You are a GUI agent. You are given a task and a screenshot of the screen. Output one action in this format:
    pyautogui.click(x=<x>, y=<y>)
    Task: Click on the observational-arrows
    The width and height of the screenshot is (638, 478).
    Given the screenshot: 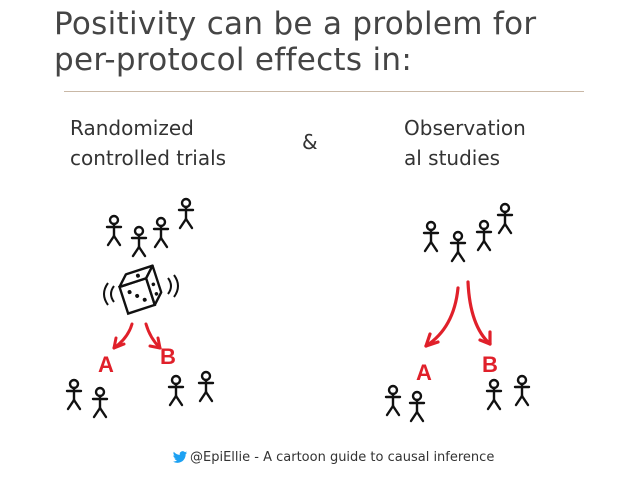 What is the action you would take?
    pyautogui.click(x=458, y=314)
    